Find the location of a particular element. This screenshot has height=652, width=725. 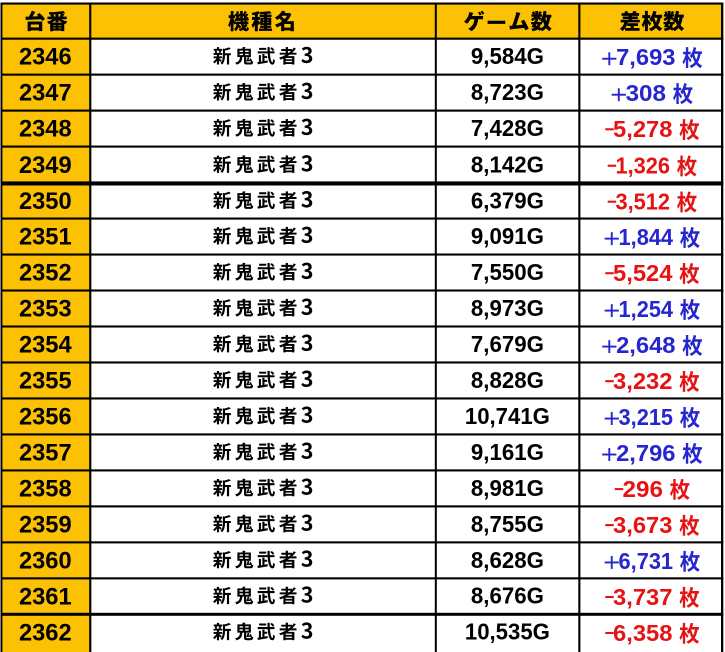

svg-text: 3,673 is located at coordinates (642, 525).